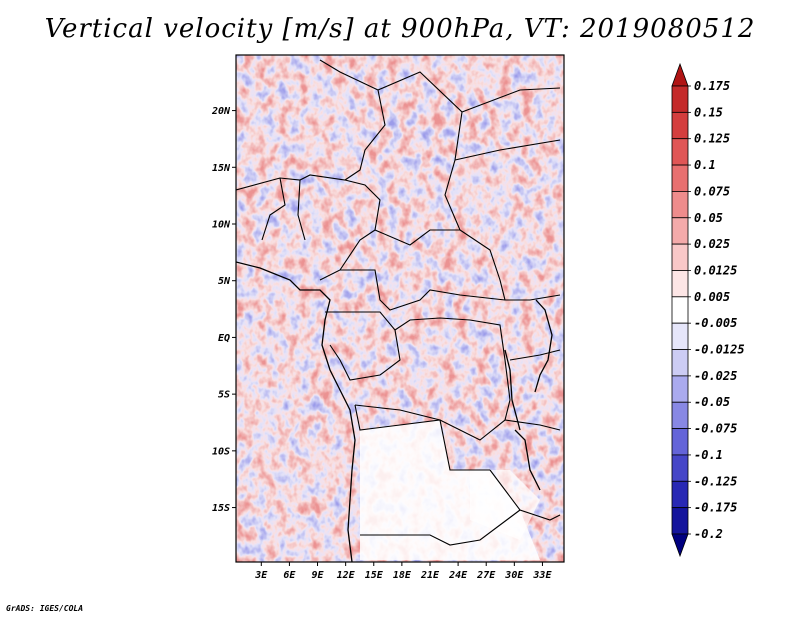 This screenshot has height=618, width=800. What do you see at coordinates (458, 575) in the screenshot?
I see `lon-tick-label: 24E` at bounding box center [458, 575].